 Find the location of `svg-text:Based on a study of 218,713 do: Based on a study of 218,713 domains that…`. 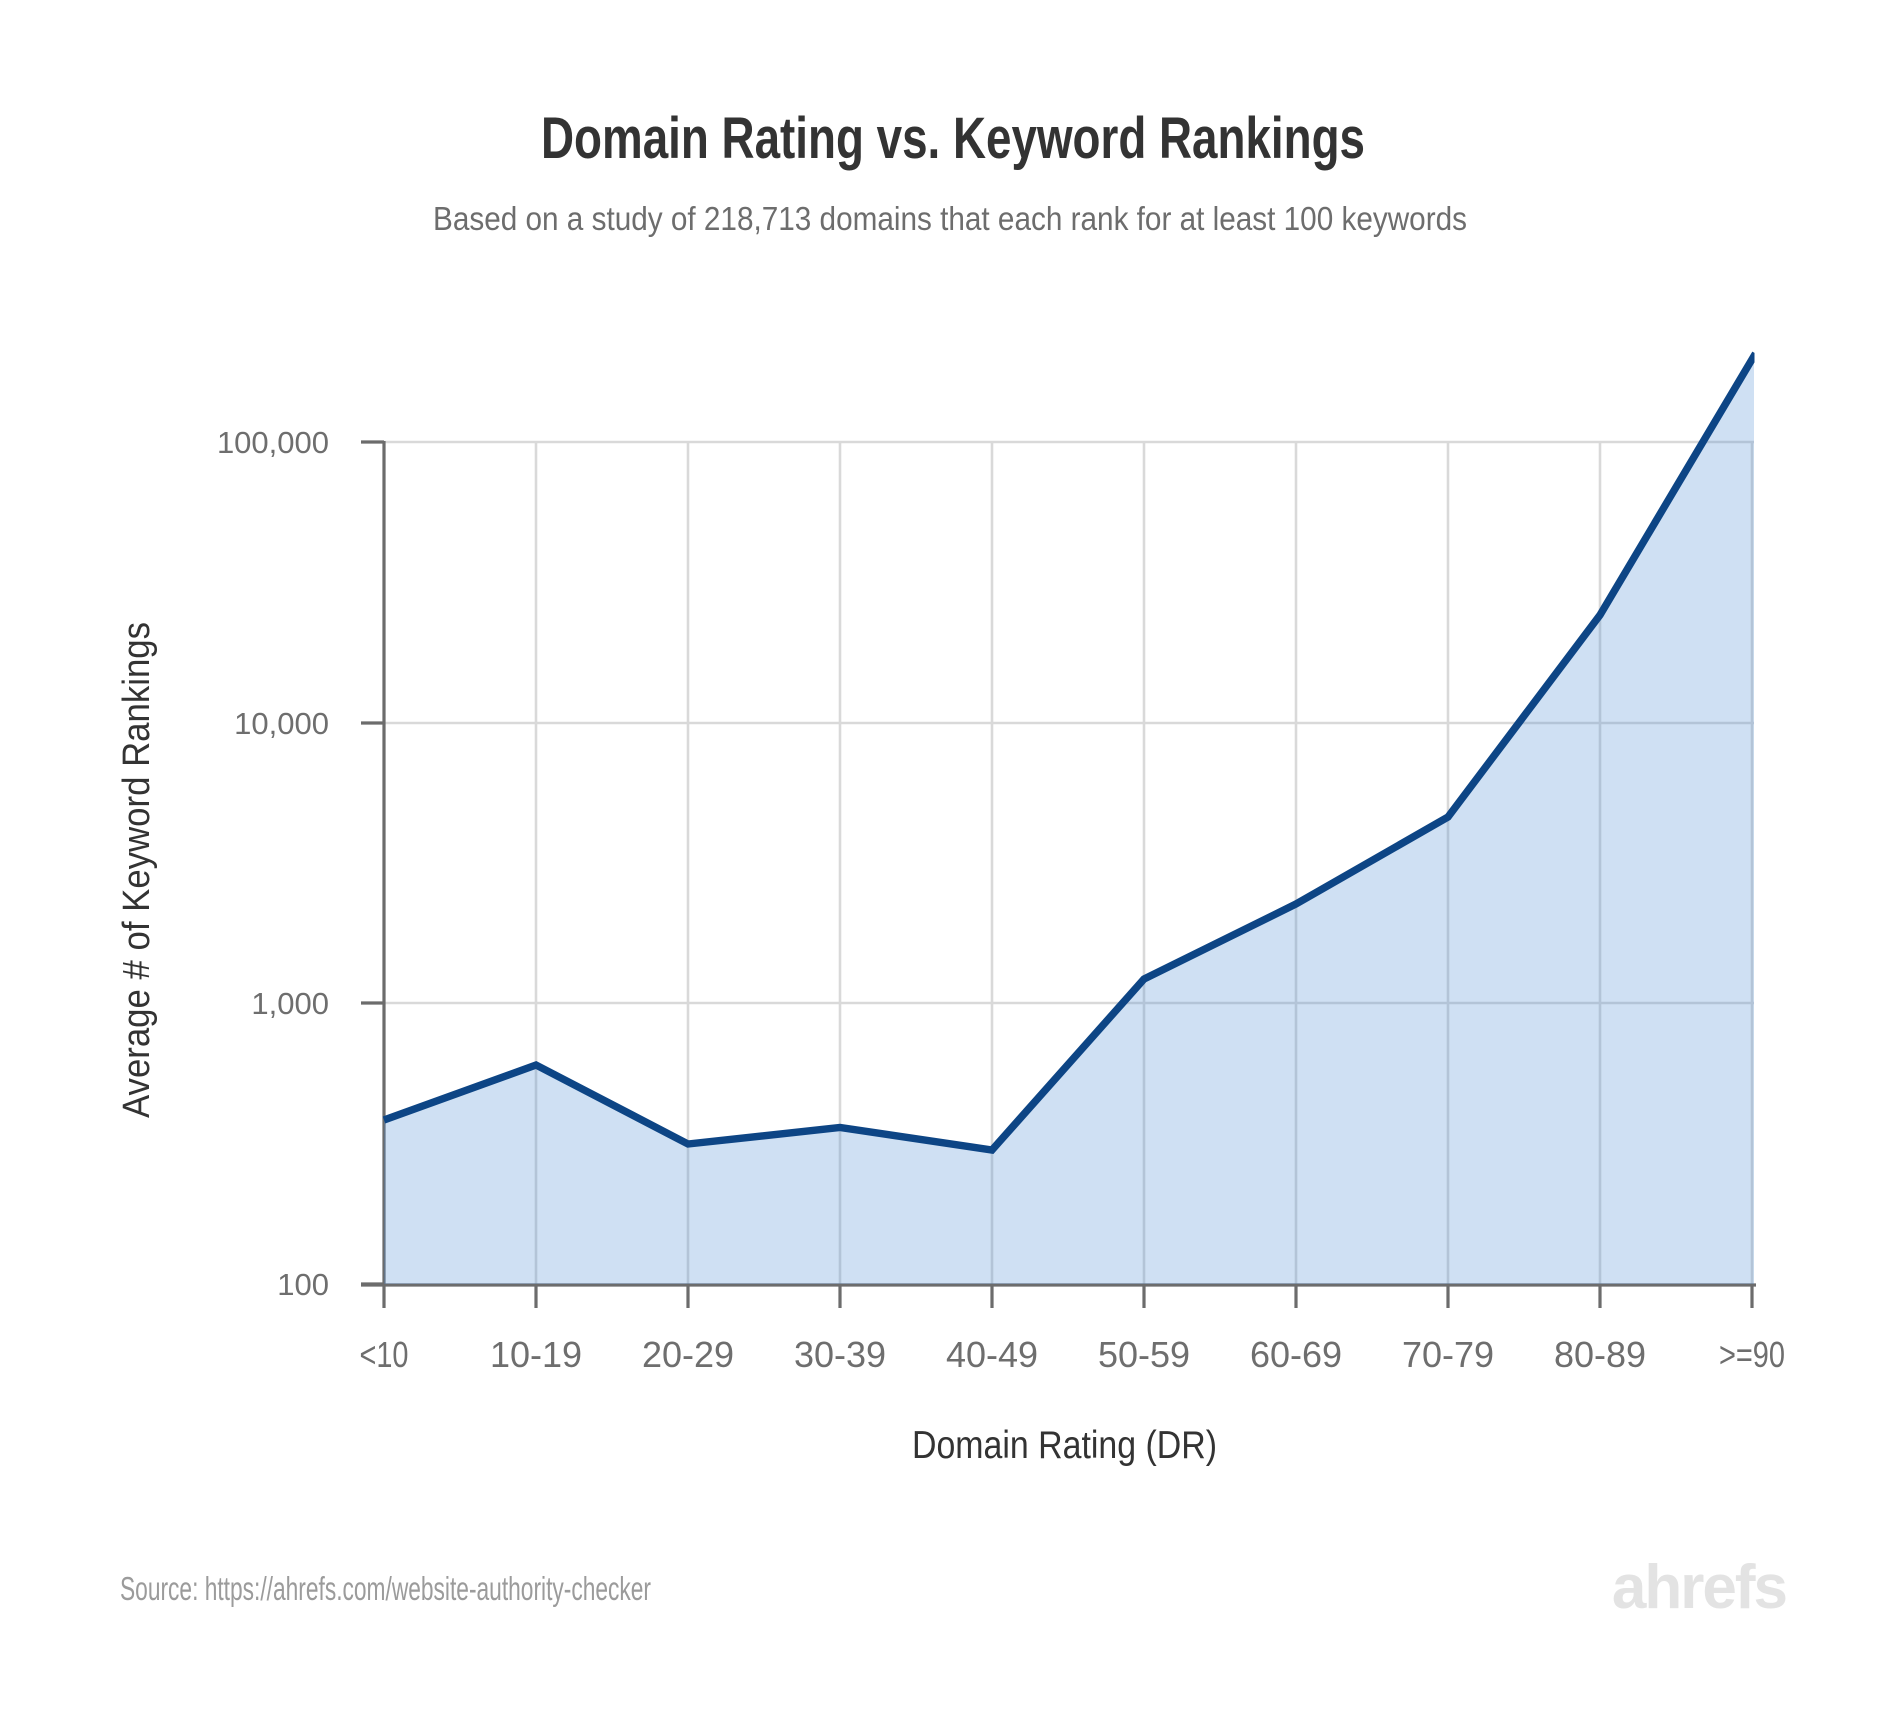

svg-text:Based on a study of 218,713 do: Based on a study of 218,713 domains that… is located at coordinates (950, 218).